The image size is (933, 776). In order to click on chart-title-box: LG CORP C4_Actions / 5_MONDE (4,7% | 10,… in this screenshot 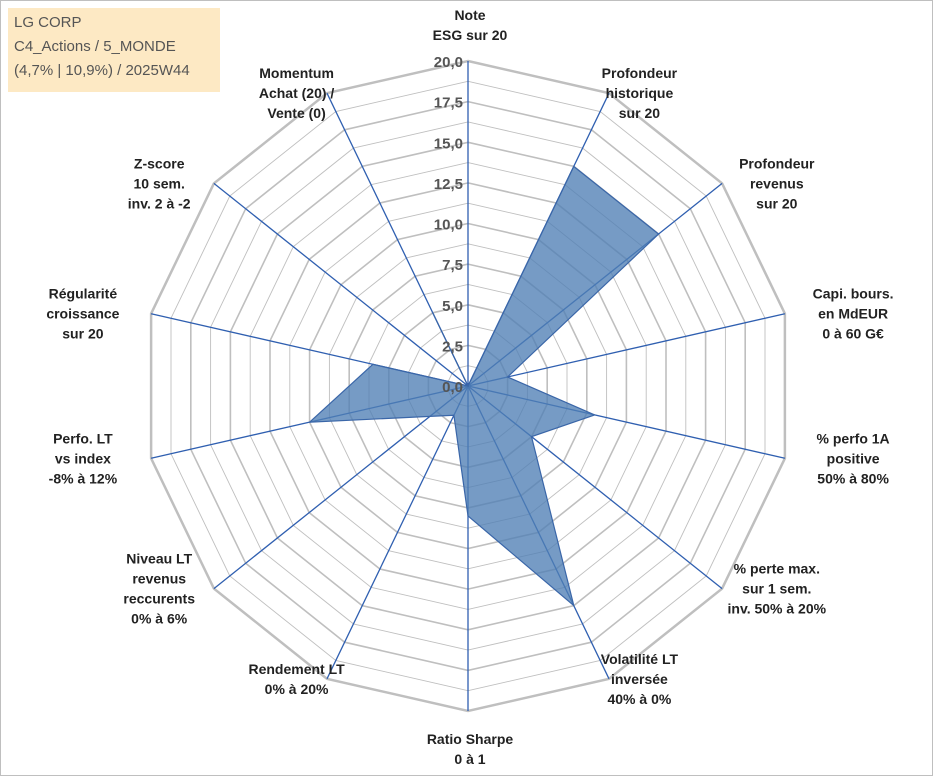, I will do `click(114, 50)`.